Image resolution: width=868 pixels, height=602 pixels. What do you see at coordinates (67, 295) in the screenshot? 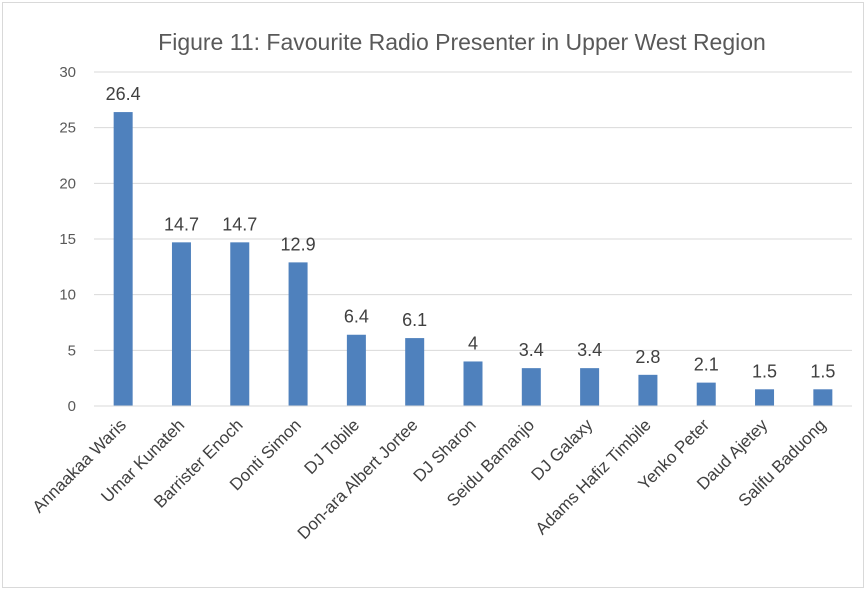
I see `y-tick-label: 10` at bounding box center [67, 295].